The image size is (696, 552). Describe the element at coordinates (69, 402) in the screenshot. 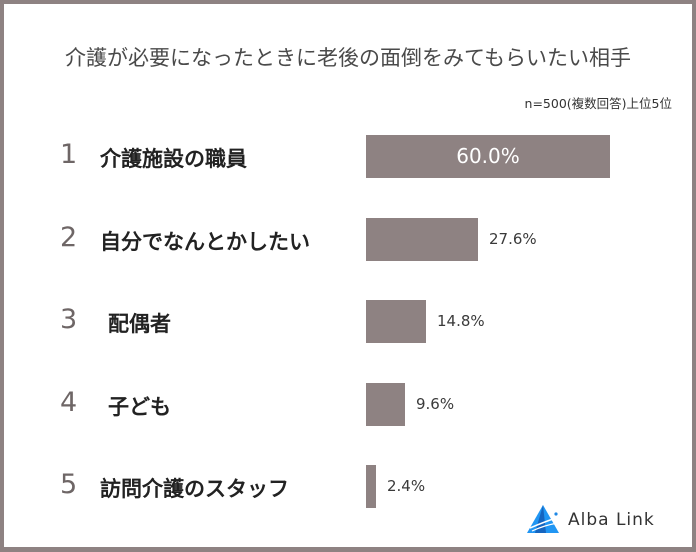

I see `rank-number: 4` at that location.